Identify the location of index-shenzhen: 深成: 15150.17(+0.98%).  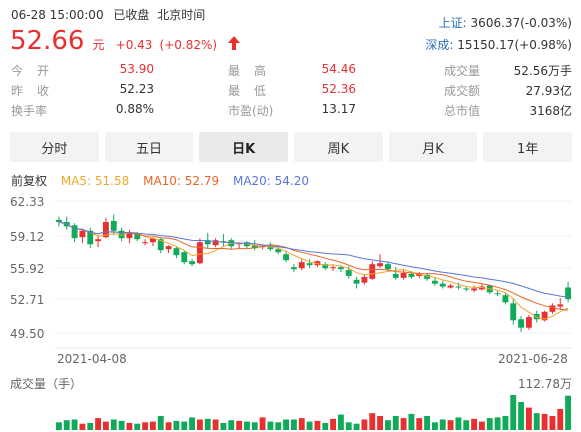
(498, 44).